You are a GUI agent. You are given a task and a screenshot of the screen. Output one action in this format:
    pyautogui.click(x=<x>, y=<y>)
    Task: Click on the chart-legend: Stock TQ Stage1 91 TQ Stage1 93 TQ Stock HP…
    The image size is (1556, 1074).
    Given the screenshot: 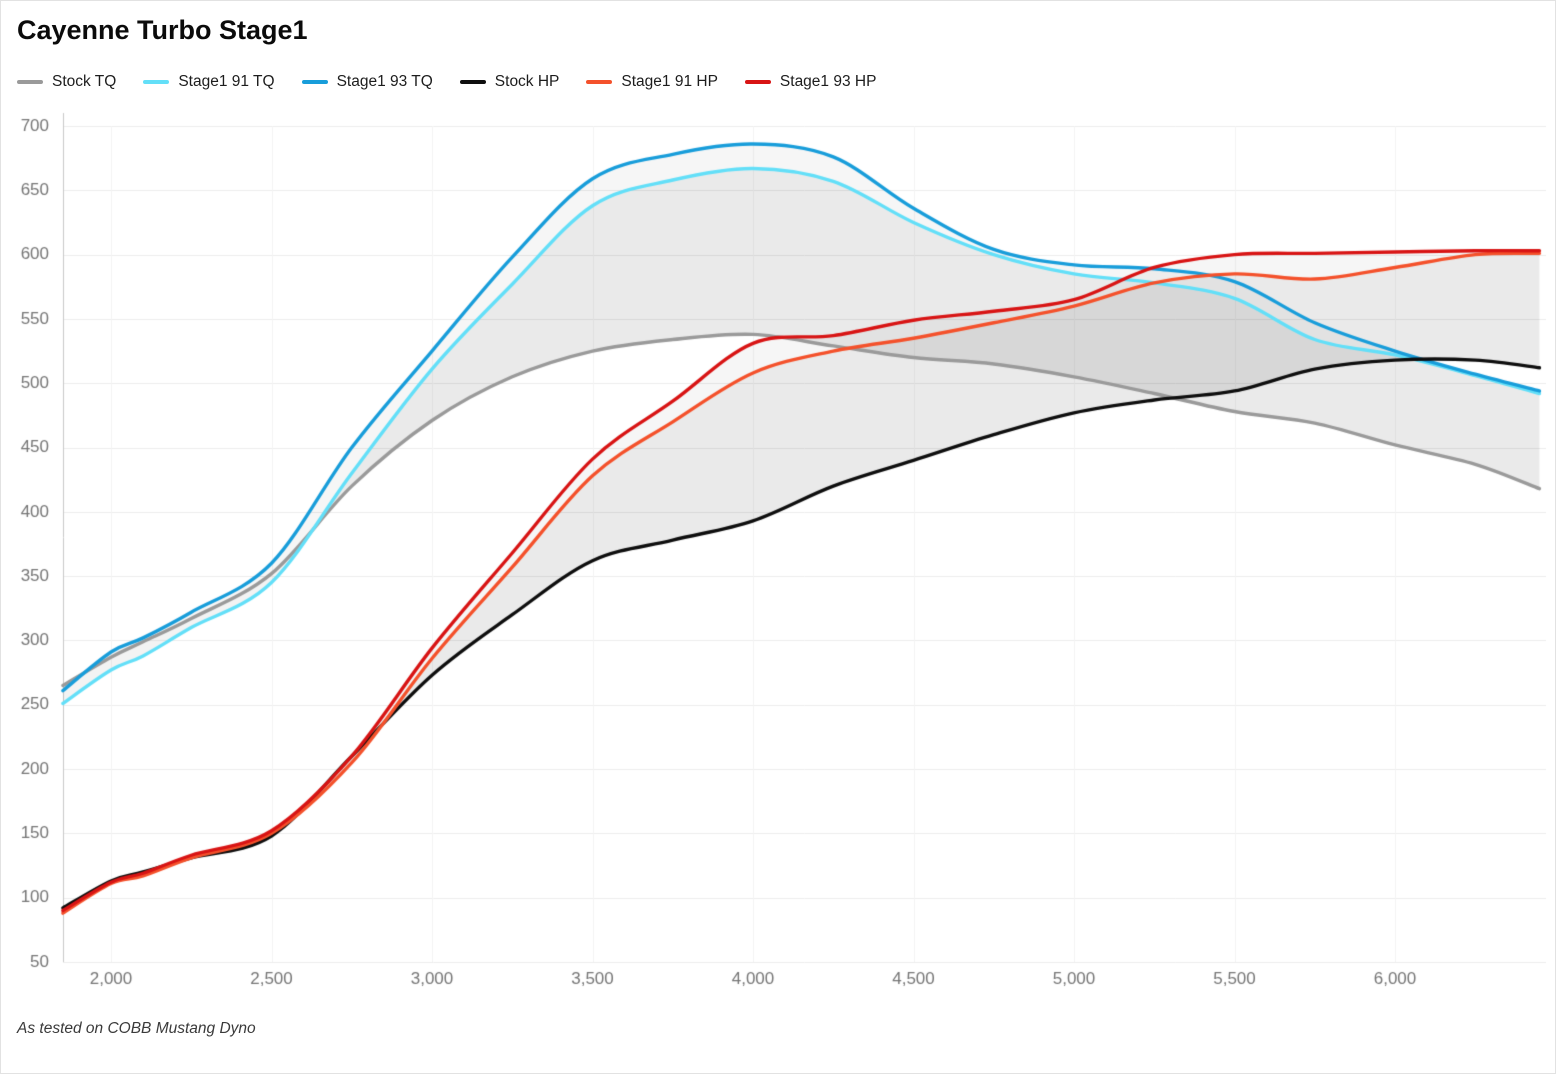 What is the action you would take?
    pyautogui.click(x=446, y=82)
    